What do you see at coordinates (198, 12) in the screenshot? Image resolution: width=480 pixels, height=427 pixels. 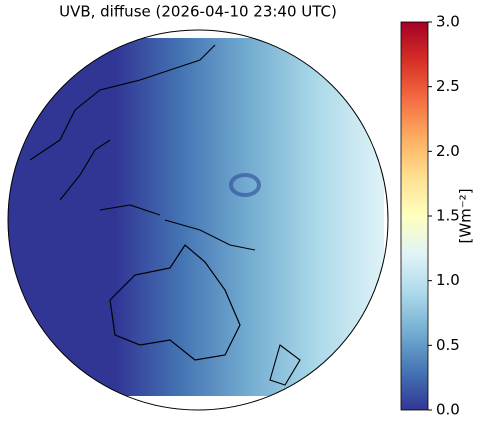 I see `map-title: UVB, diffuse (2026-04-10 23:40 UTC)` at bounding box center [198, 12].